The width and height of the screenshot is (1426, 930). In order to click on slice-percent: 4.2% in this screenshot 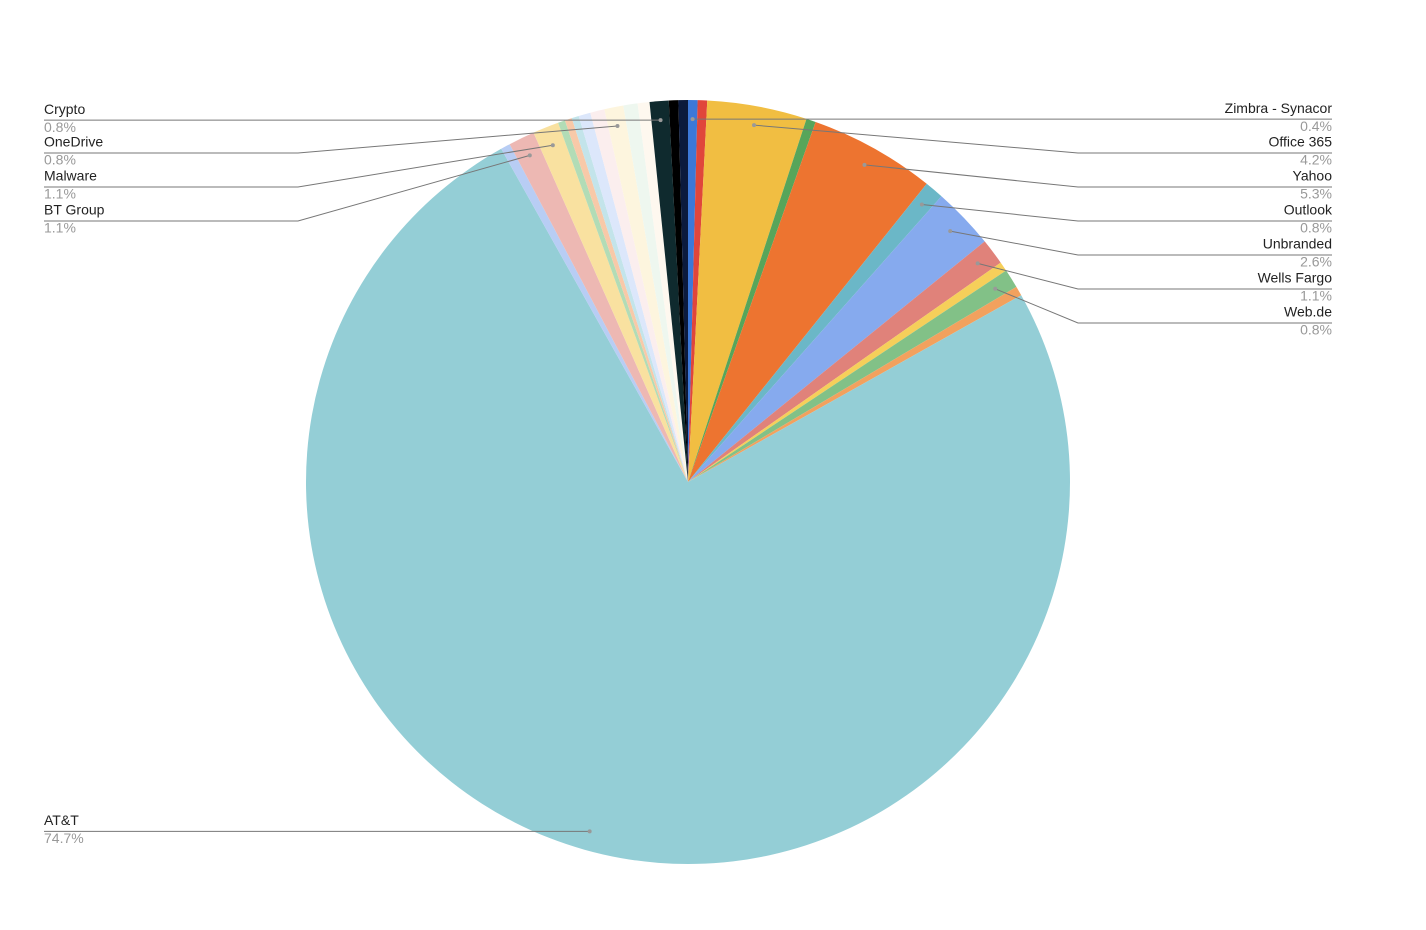, I will do `click(1316, 160)`.